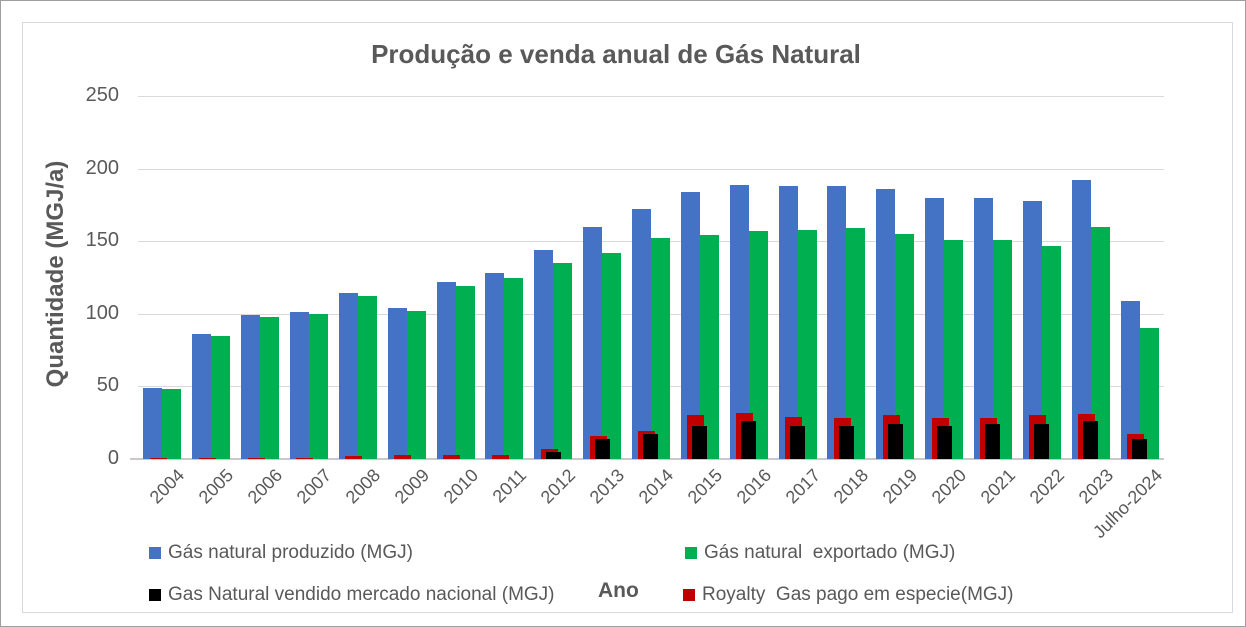  I want to click on legend-item-royalty: Royalty Gas pago em especie(MGJ), so click(848, 595).